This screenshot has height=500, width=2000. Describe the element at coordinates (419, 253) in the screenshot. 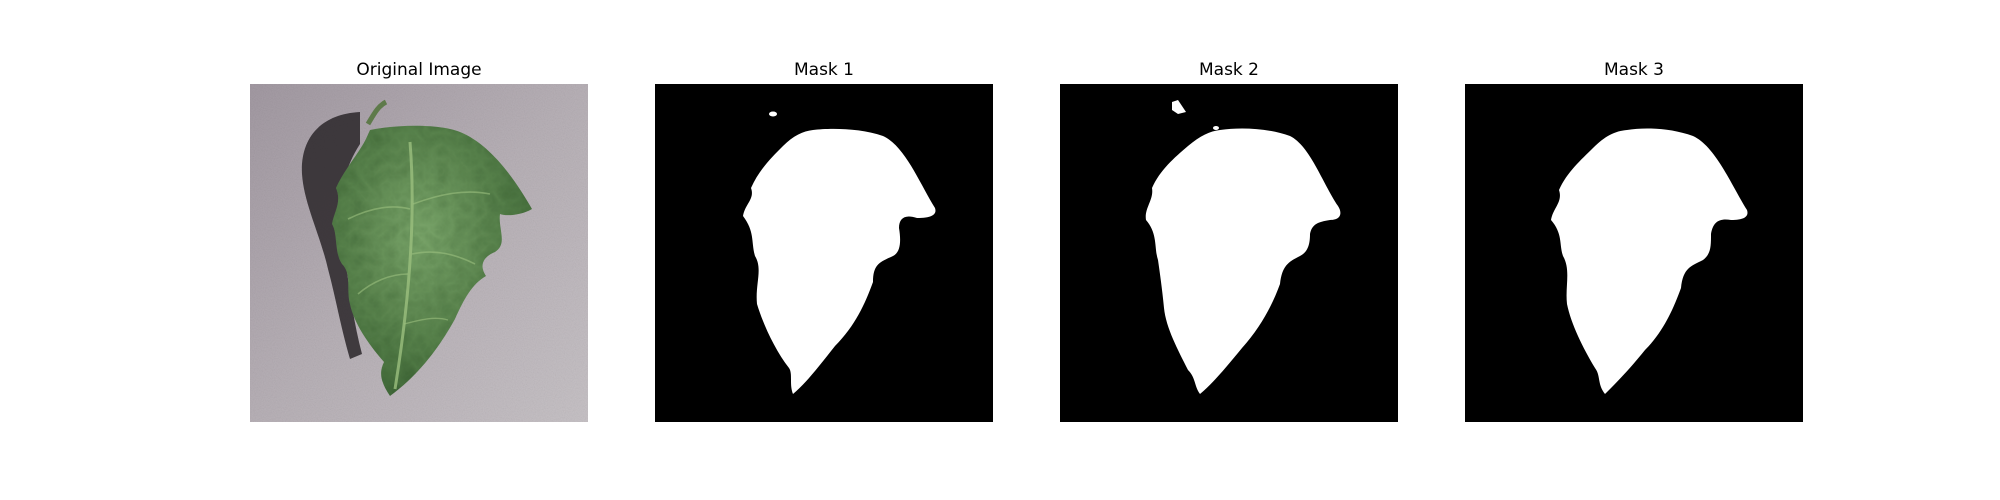

I see `original-leaf-photo` at that location.